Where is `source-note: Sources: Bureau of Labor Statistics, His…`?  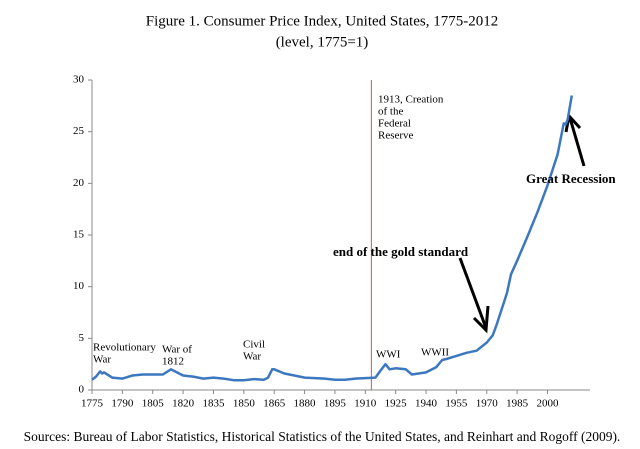 source-note: Sources: Bureau of Labor Statistics, His… is located at coordinates (322, 436).